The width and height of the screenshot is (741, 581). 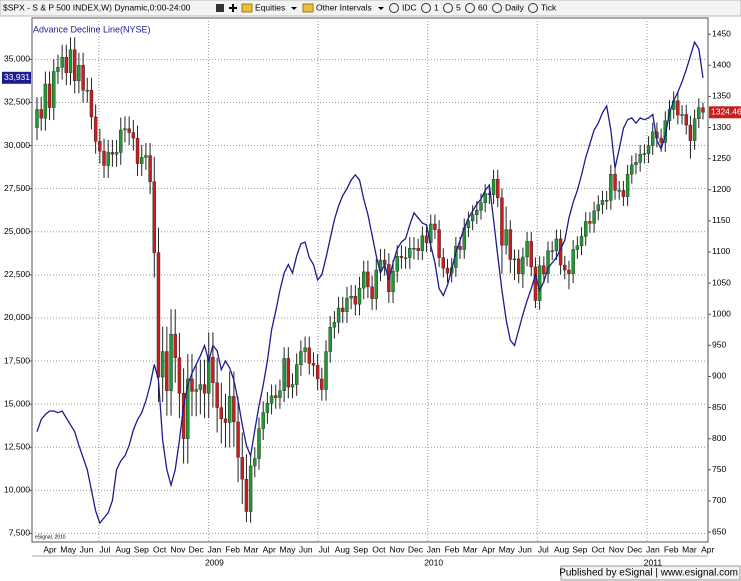 I want to click on y2-tick-label: 950, so click(x=719, y=345).